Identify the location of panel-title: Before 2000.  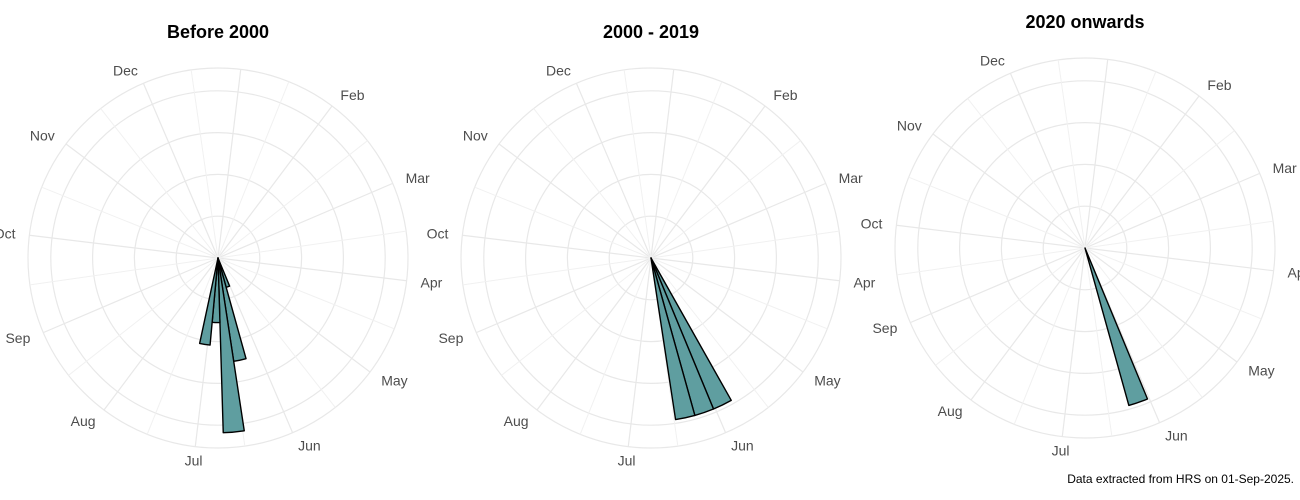
(218, 32).